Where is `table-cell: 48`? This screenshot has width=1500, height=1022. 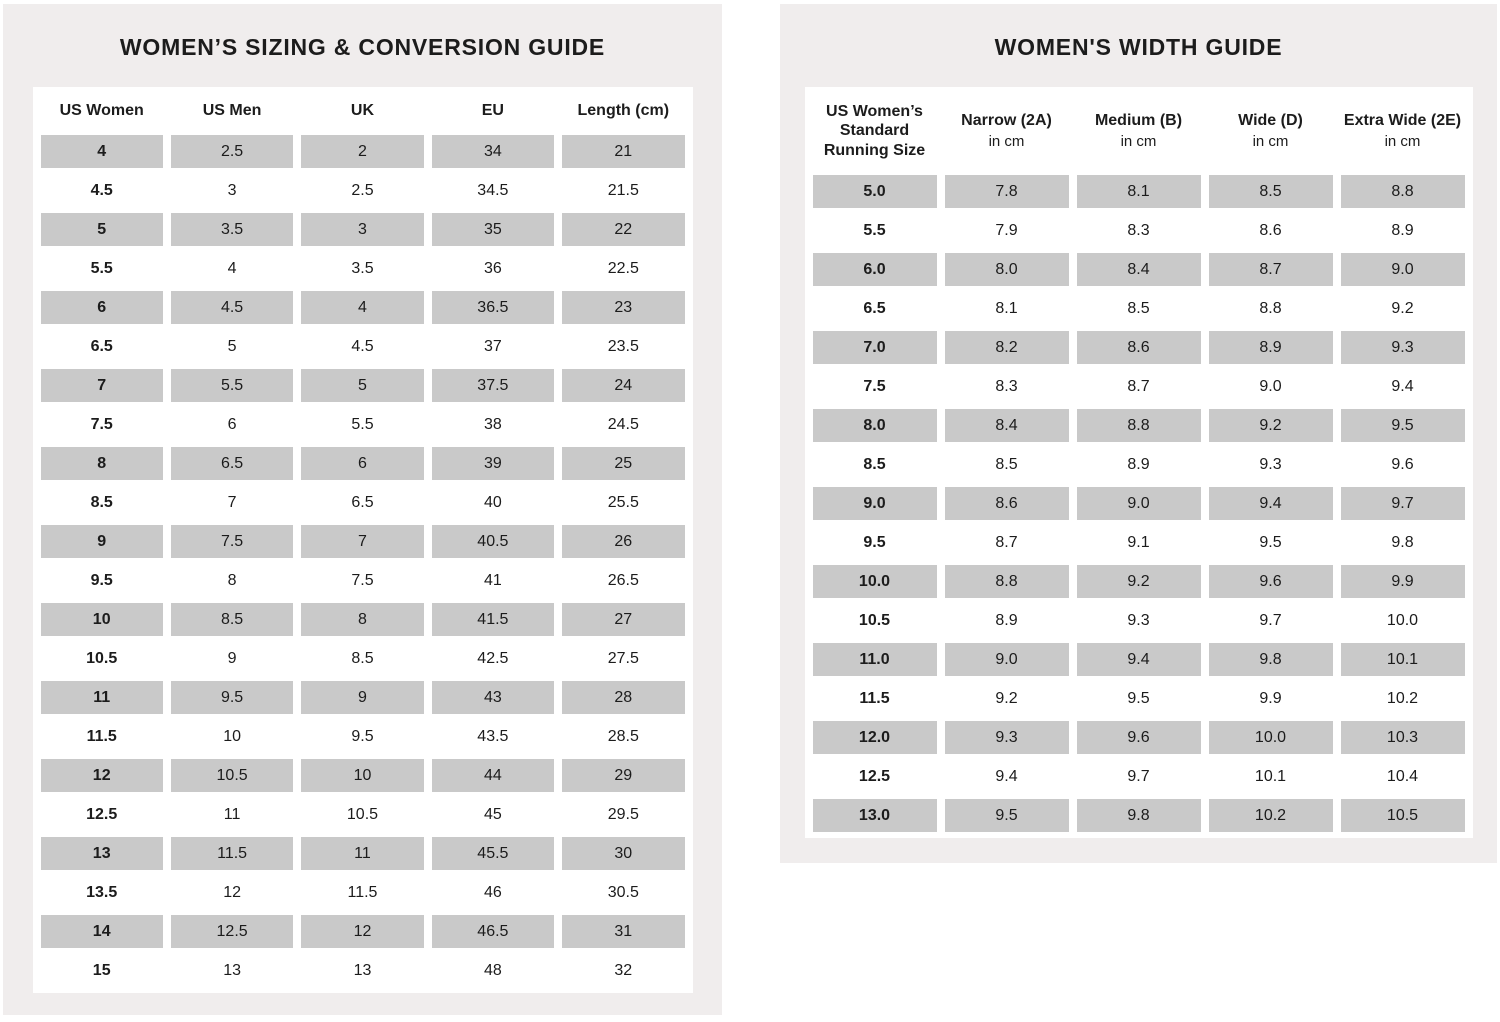
table-cell: 48 is located at coordinates (492, 970).